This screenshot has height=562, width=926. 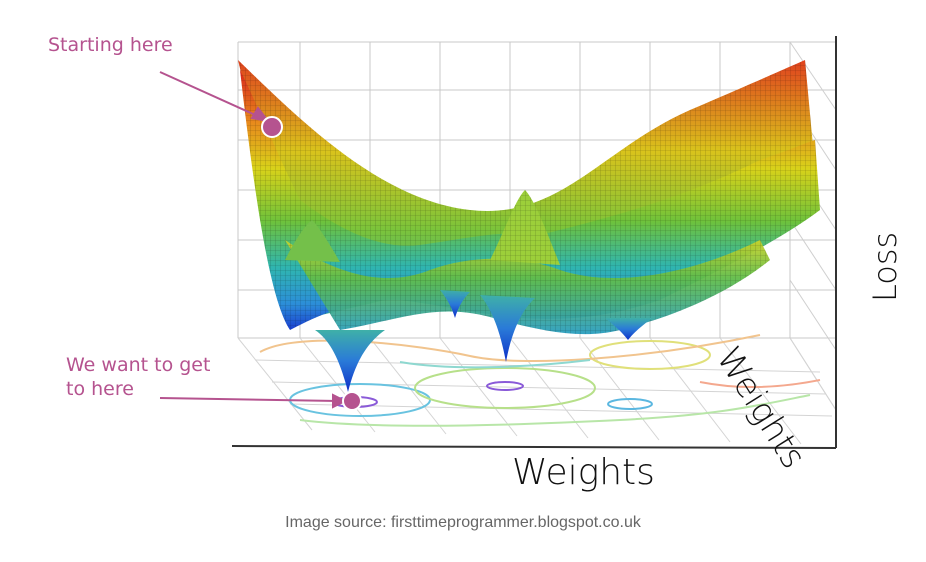 What do you see at coordinates (352, 401) in the screenshot?
I see `goal-point-marker` at bounding box center [352, 401].